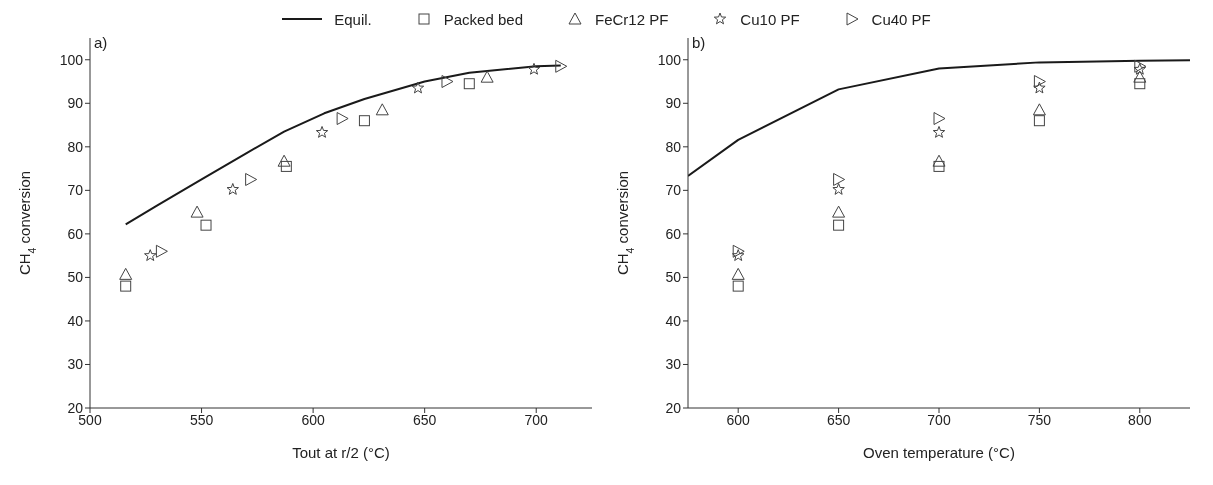 The height and width of the screenshot is (485, 1213). Describe the element at coordinates (341, 452) in the screenshot. I see `x-axis-title: Tout at r/2 (°C)` at that location.